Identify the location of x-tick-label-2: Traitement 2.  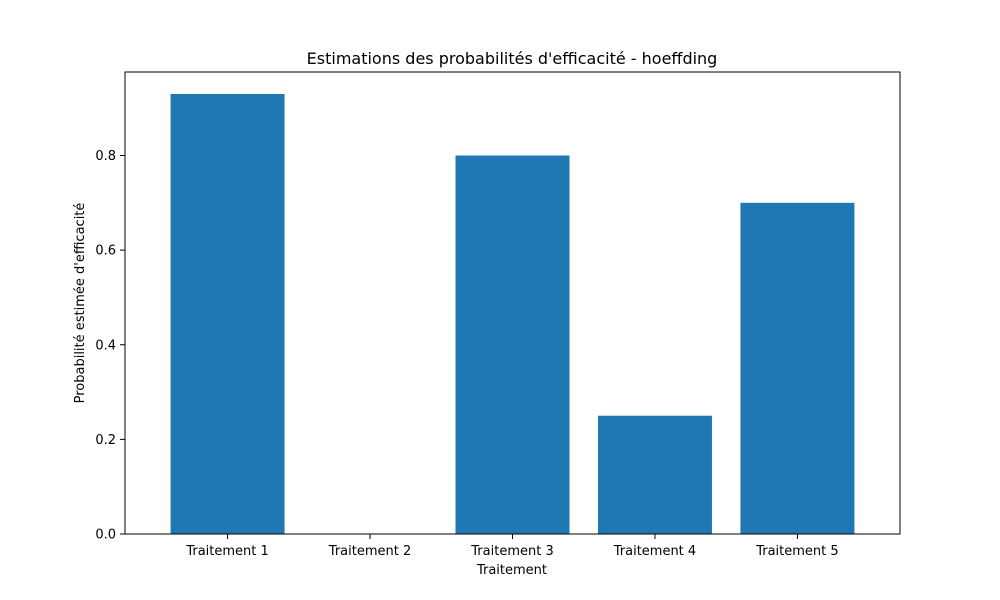
(369, 551).